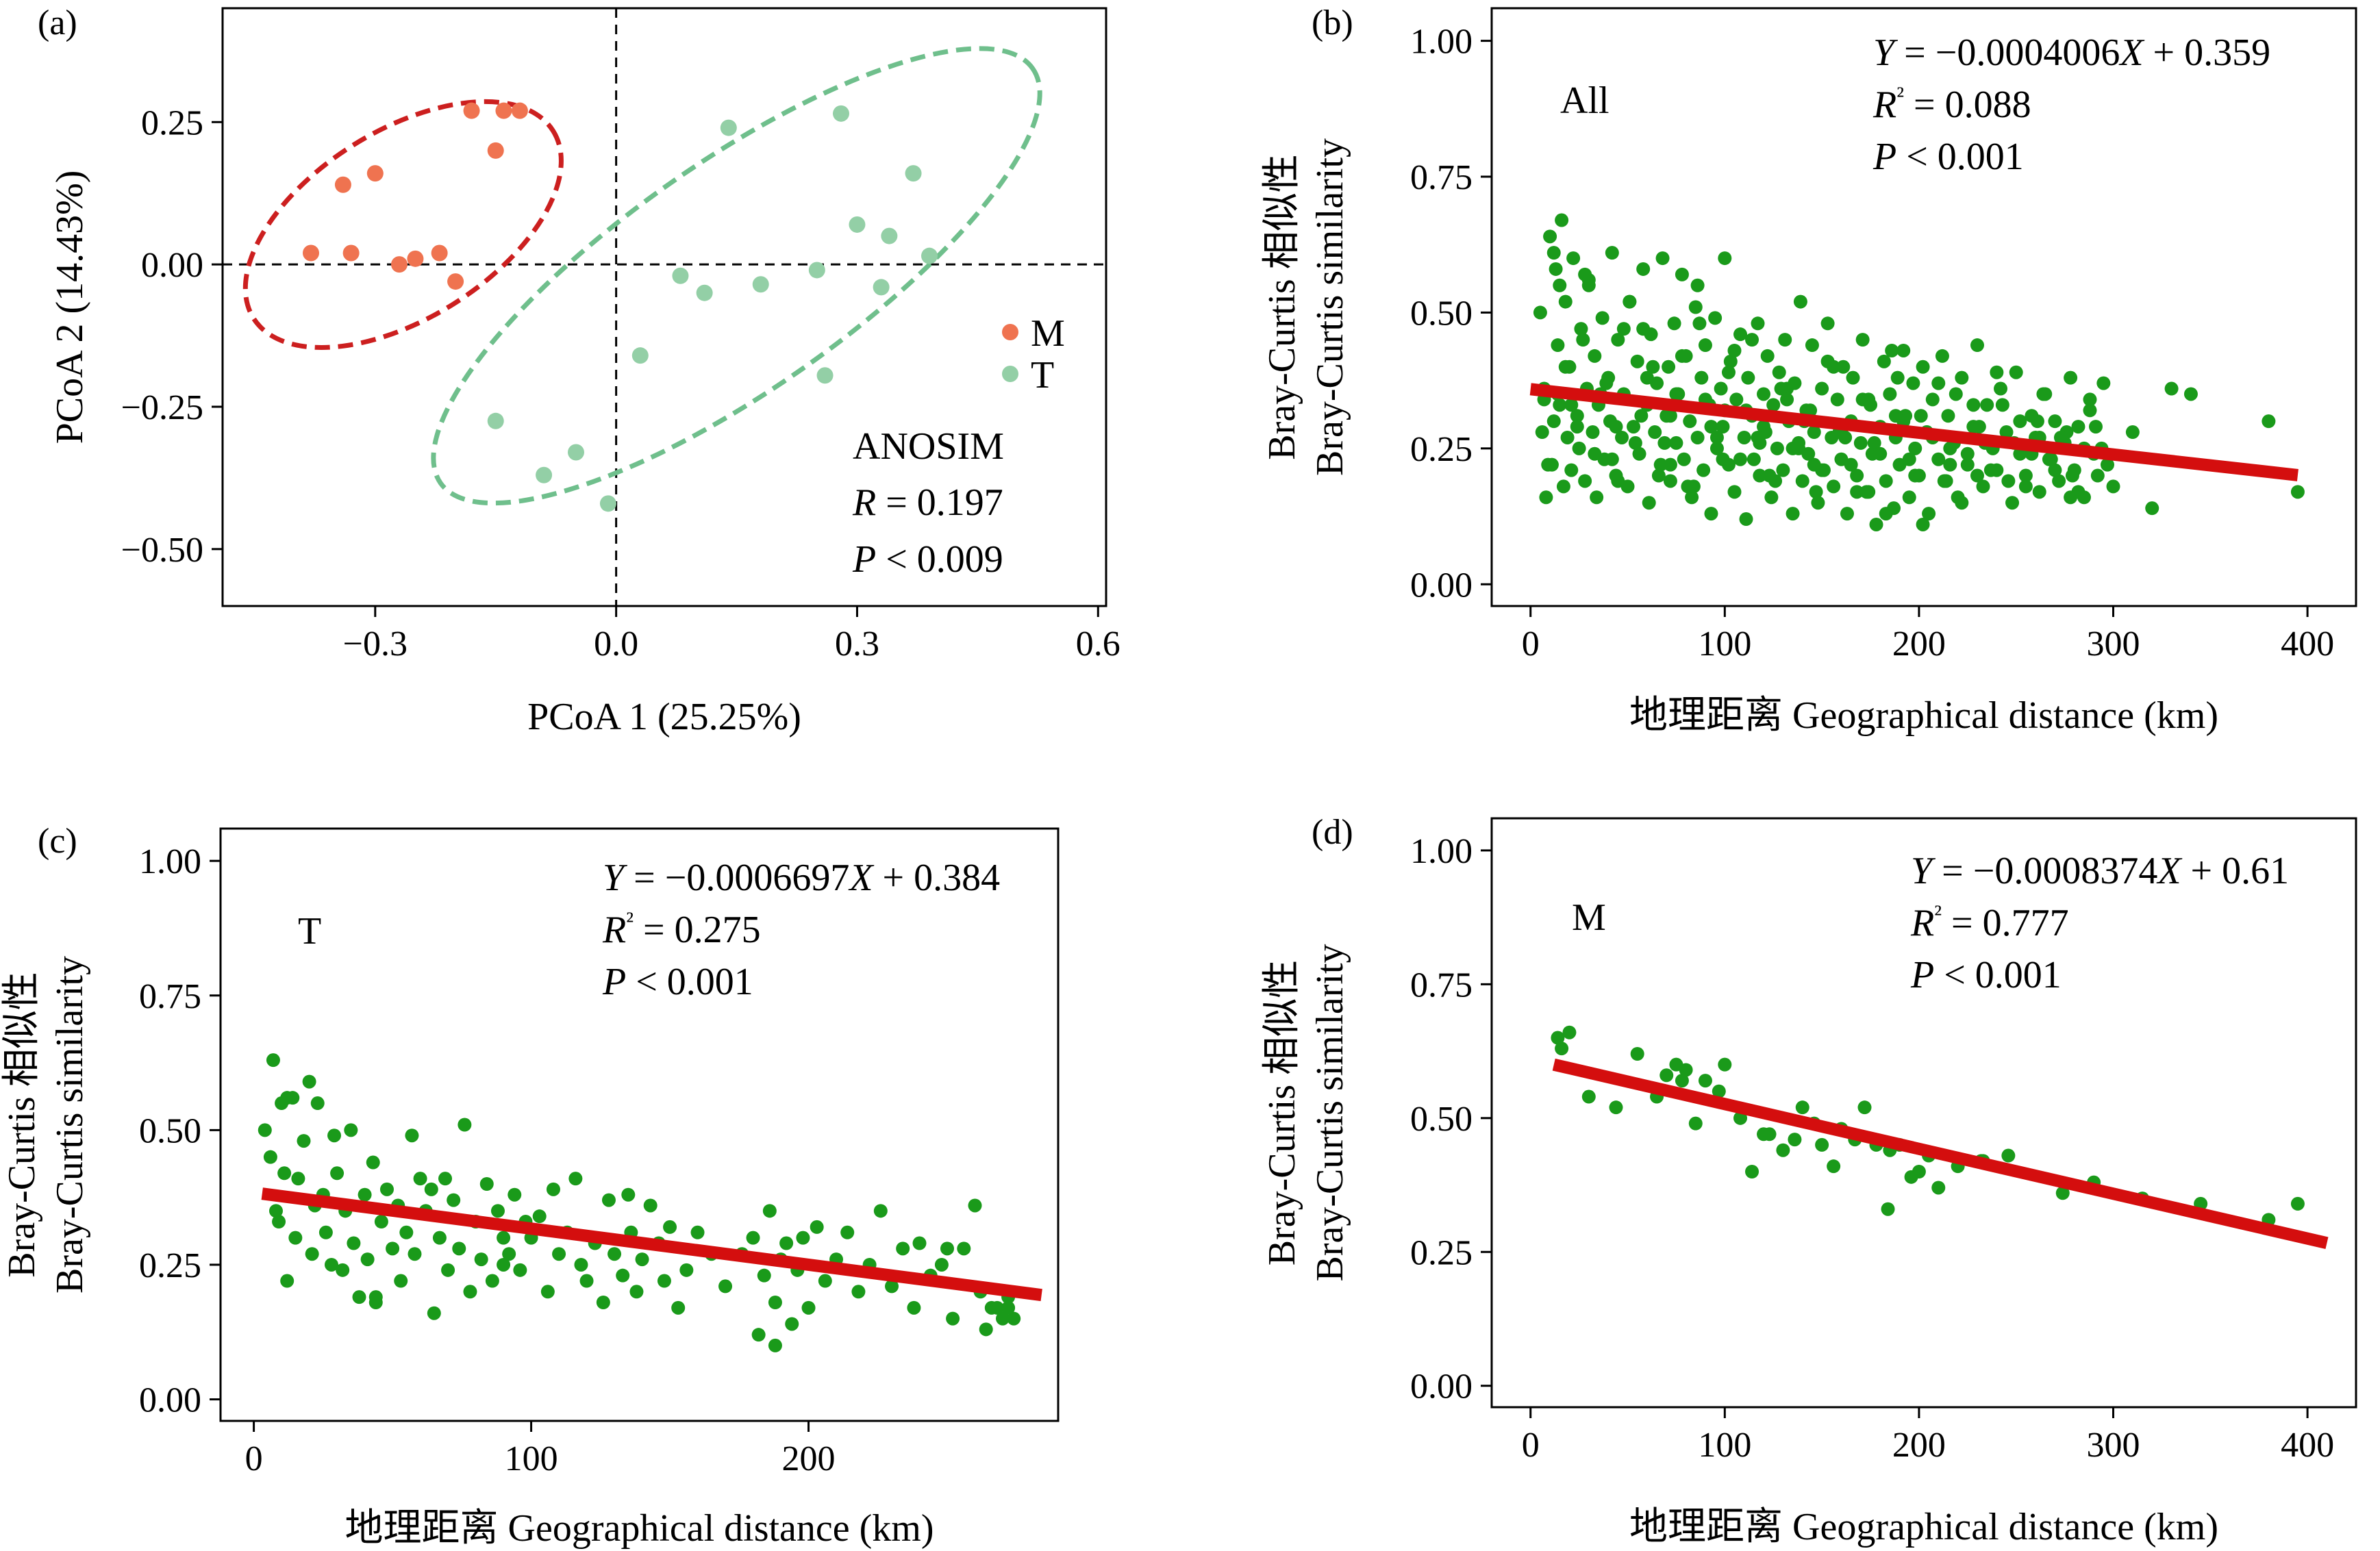 The image size is (2380, 1551). I want to click on y-tick-label: 0.25, so click(172, 122).